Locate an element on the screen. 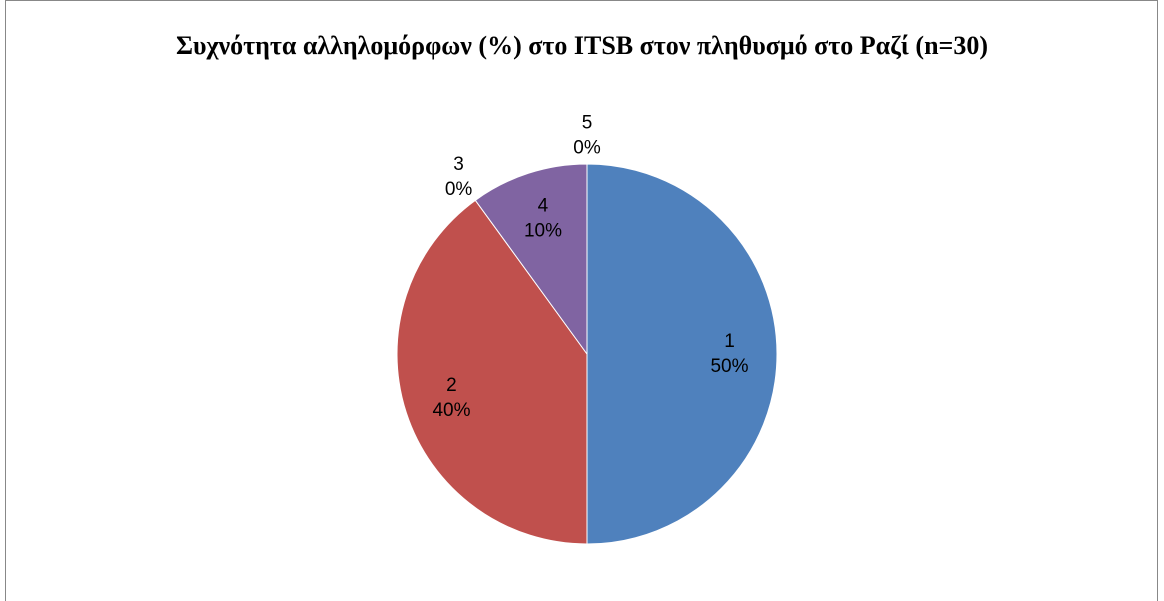 This screenshot has width=1164, height=601. slice-category-label: 4 is located at coordinates (543, 205).